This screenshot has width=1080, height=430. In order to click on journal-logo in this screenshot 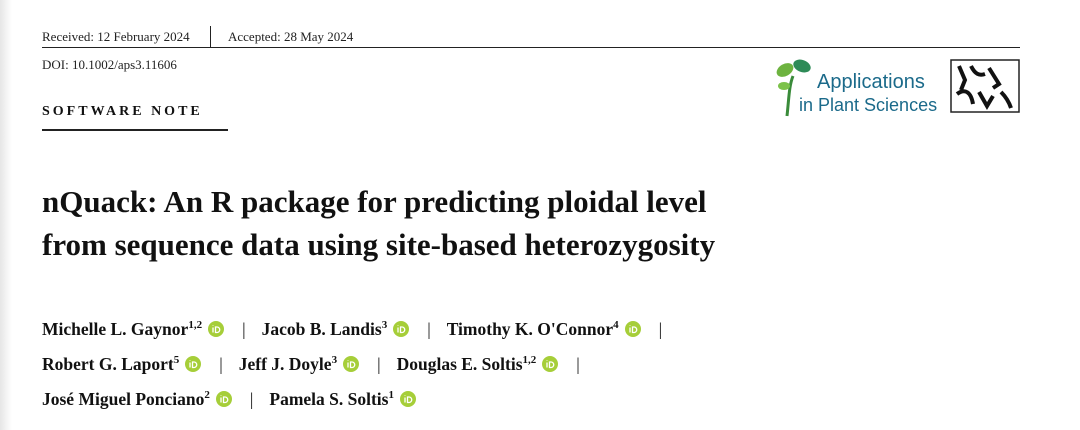, I will do `click(898, 88)`.